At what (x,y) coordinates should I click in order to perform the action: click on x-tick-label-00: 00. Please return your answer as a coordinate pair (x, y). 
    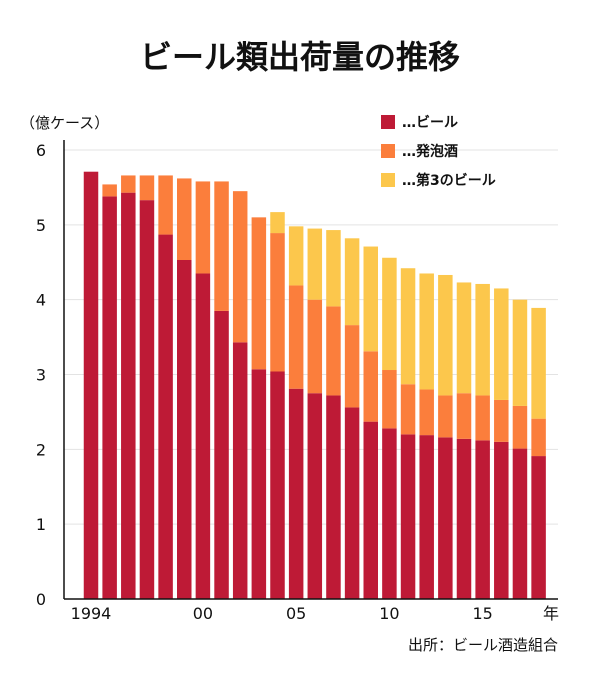
    Looking at the image, I should click on (203, 613).